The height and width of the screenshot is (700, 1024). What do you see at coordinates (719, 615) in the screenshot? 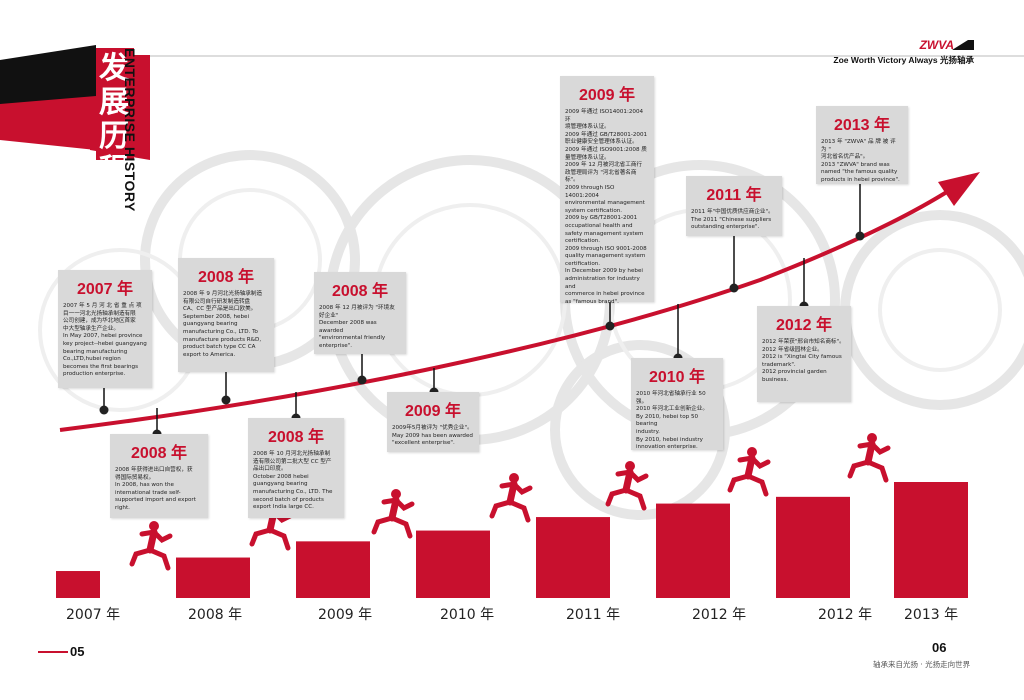
I see `axis-label-5: 2012 年` at bounding box center [719, 615].